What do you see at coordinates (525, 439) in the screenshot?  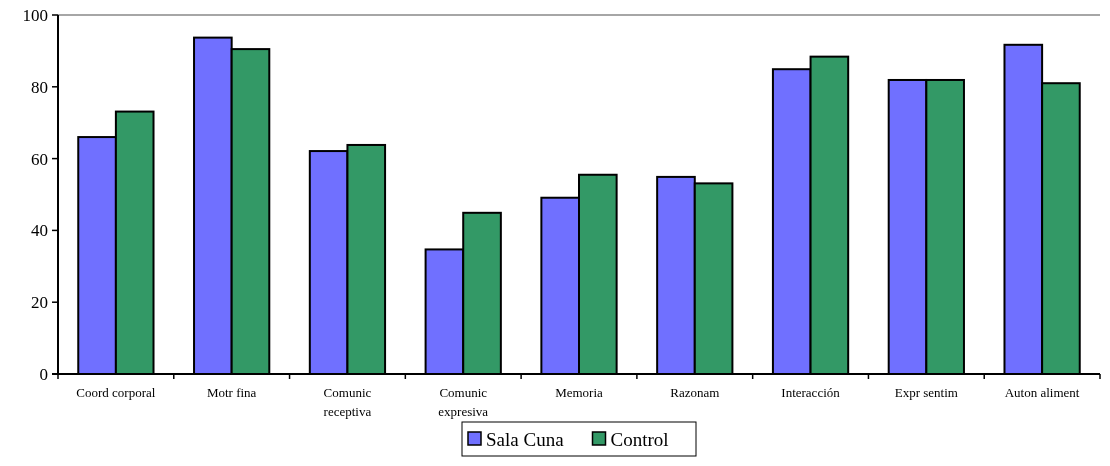 I see `legend-label: Sala Cuna` at bounding box center [525, 439].